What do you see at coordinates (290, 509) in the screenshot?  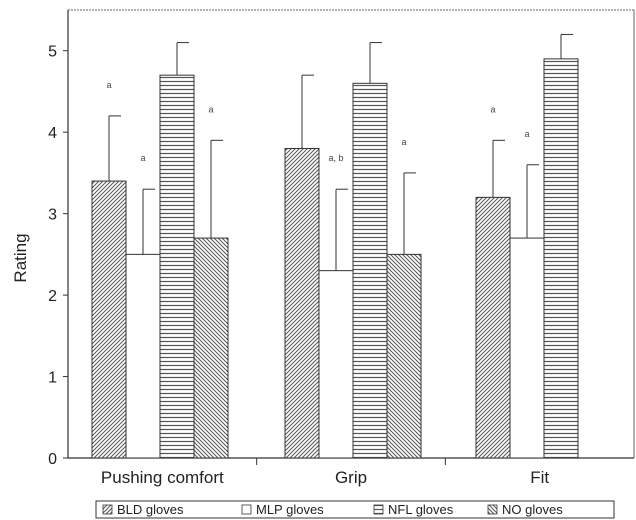 I see `legend-label: MLP gloves` at bounding box center [290, 509].